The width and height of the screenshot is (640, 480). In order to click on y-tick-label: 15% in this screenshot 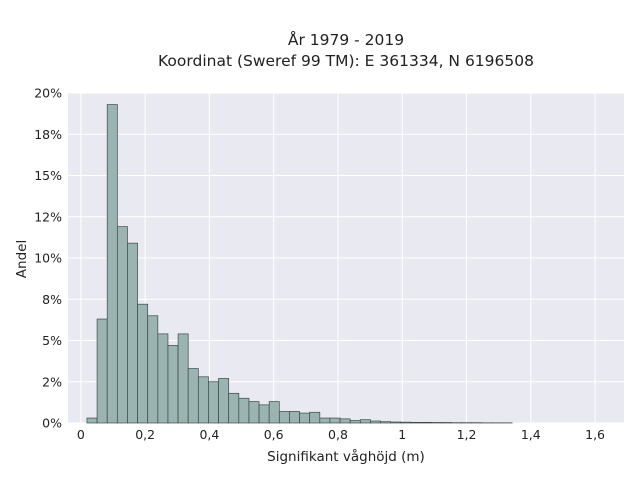, I will do `click(48, 175)`.